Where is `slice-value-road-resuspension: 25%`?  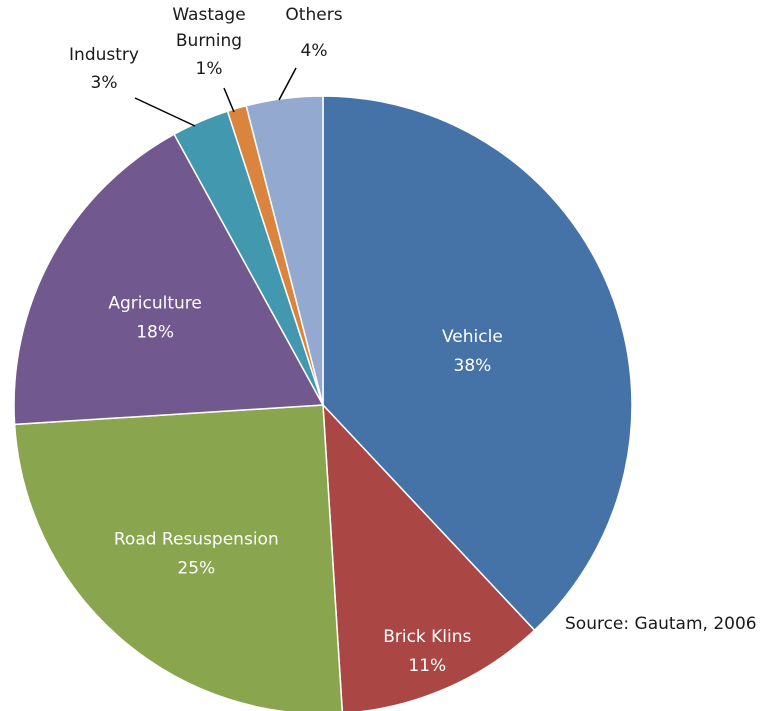
slice-value-road-resuspension: 25% is located at coordinates (196, 569).